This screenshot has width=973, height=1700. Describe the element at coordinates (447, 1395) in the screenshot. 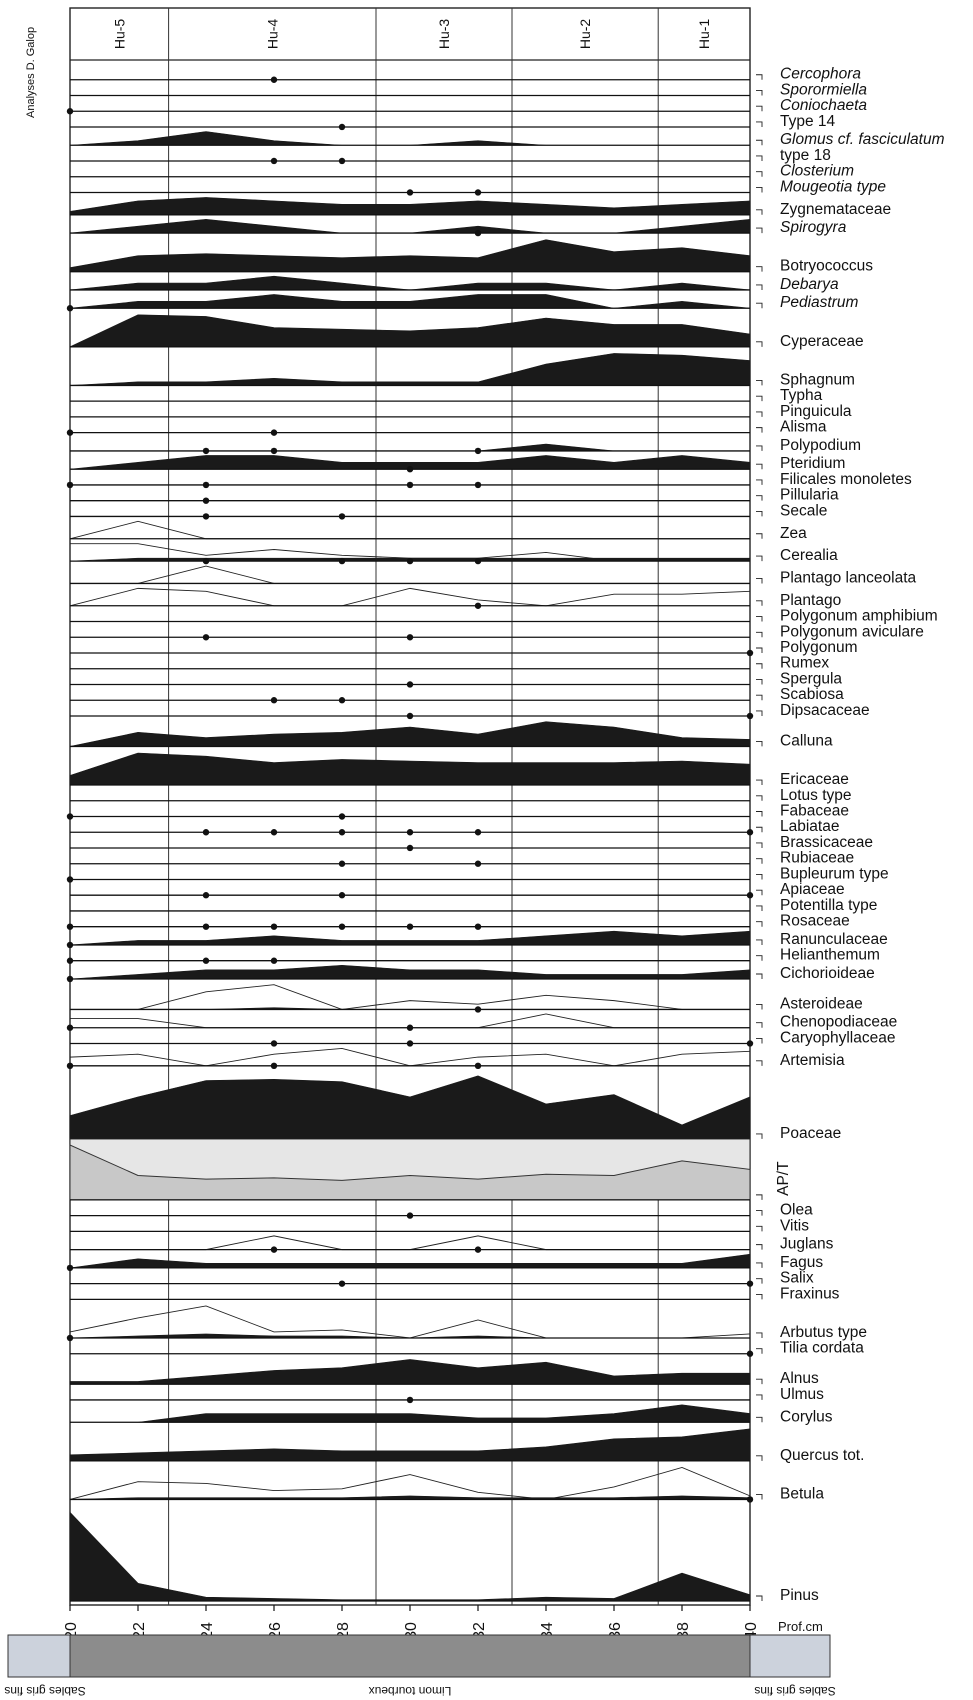

I see `taxon-curve: Ulmus` at that location.